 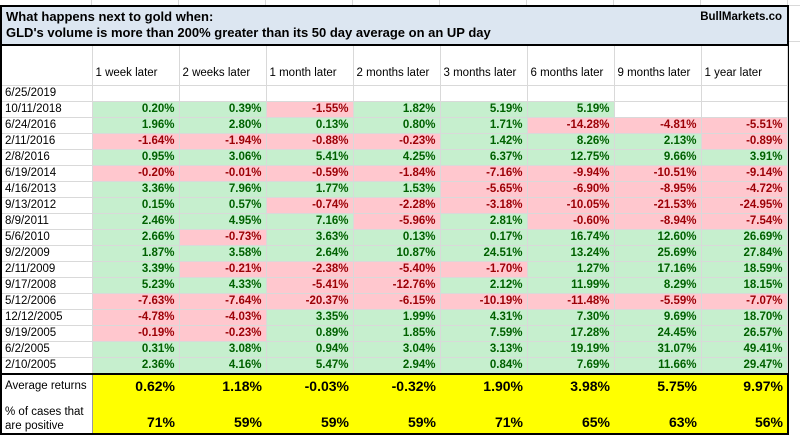 What do you see at coordinates (744, 157) in the screenshot?
I see `return-cell: 3.91%` at bounding box center [744, 157].